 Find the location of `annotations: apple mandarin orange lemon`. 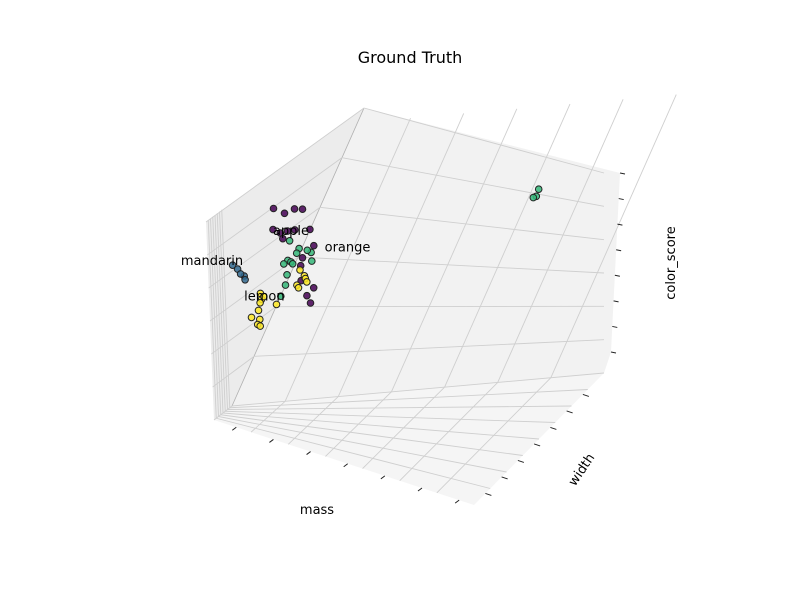

annotations: apple mandarin orange lemon is located at coordinates (276, 264).